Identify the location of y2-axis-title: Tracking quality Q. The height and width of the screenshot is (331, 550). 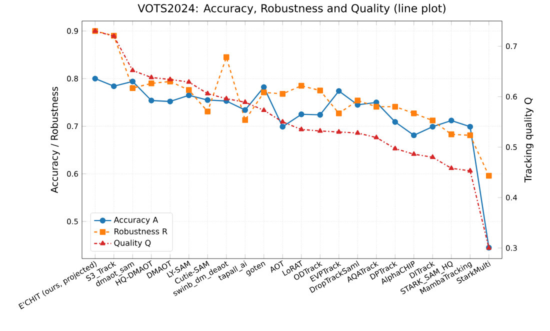
(529, 140).